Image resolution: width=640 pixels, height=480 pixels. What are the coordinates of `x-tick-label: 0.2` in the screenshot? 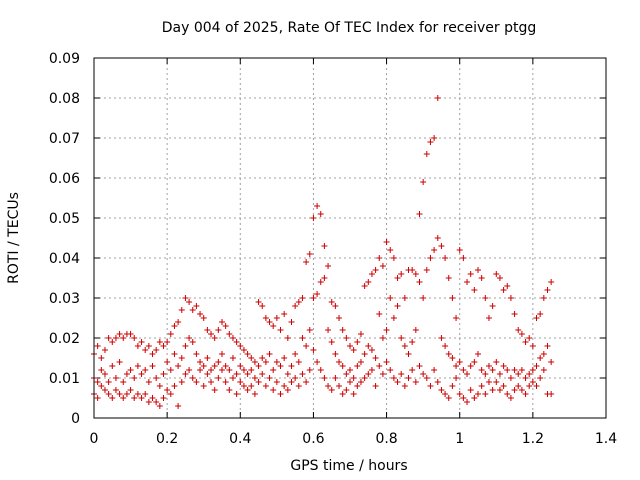 It's located at (167, 439).